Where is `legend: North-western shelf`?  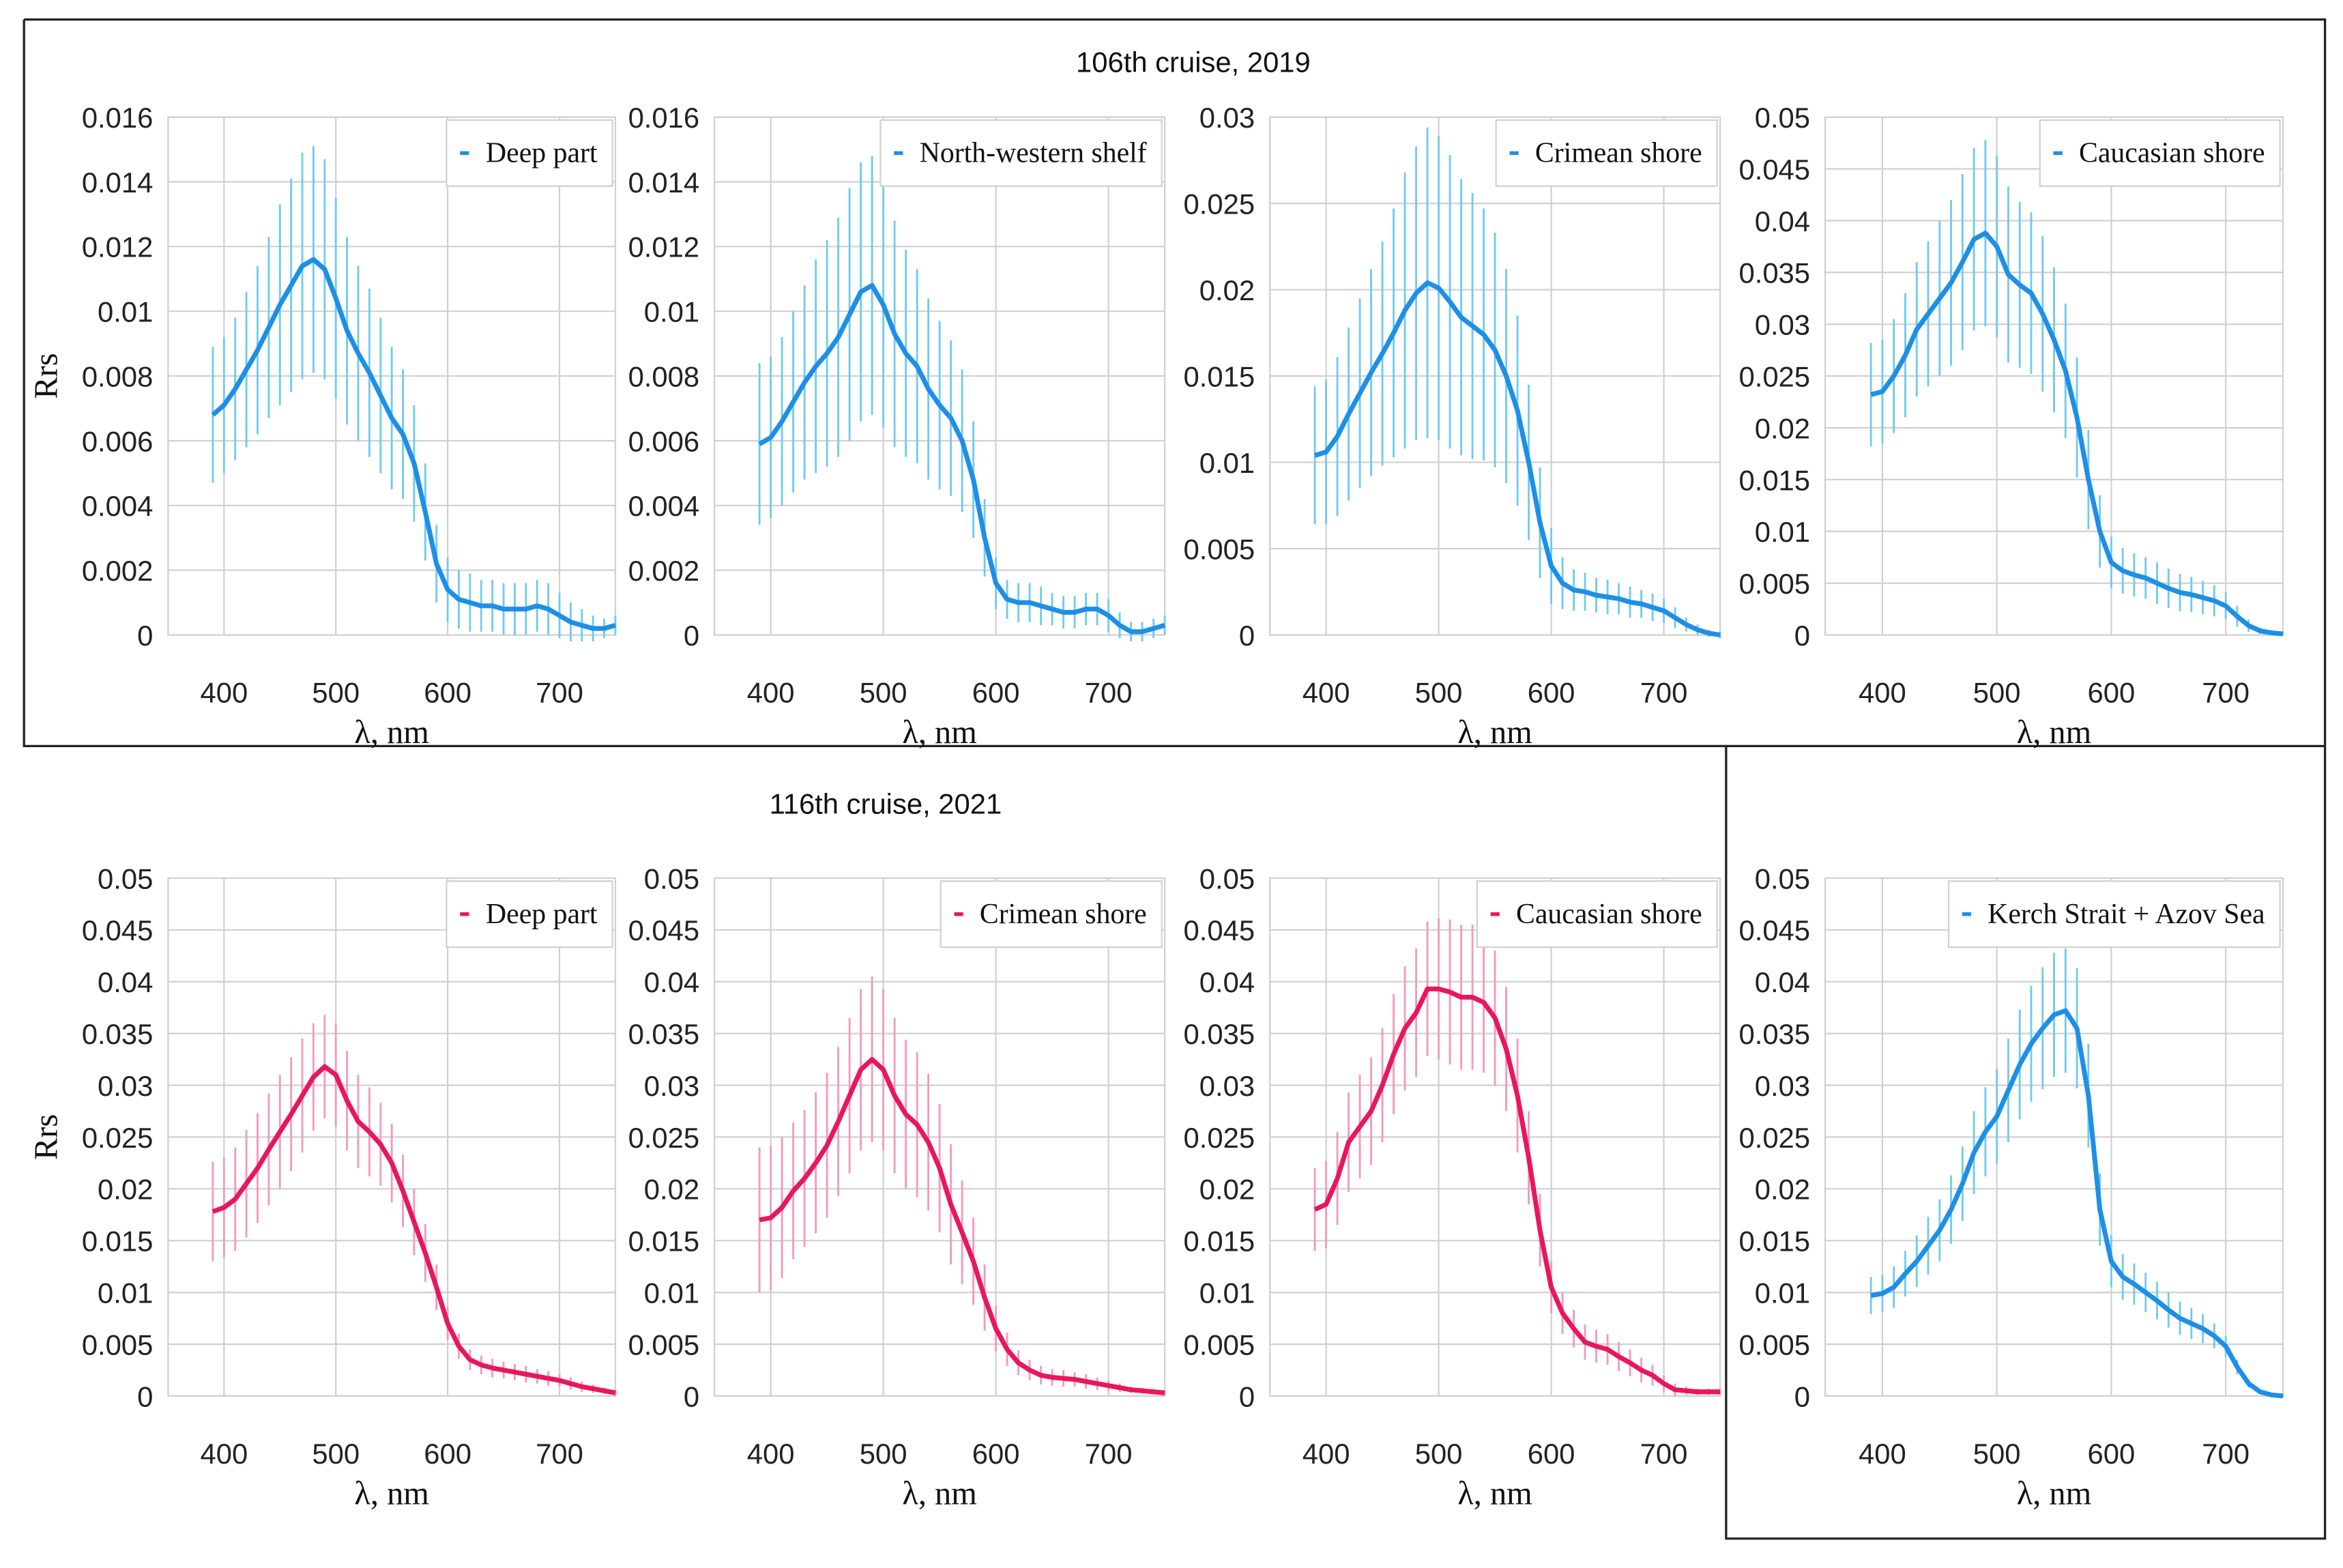 legend: North-western shelf is located at coordinates (1021, 153).